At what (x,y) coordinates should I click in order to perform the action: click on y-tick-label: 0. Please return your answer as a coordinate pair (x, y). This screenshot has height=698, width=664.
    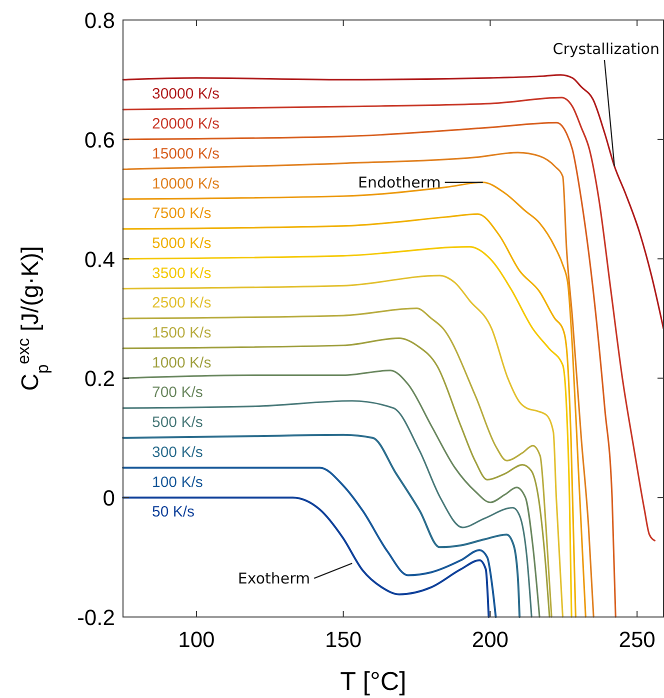
    Looking at the image, I should click on (108, 498).